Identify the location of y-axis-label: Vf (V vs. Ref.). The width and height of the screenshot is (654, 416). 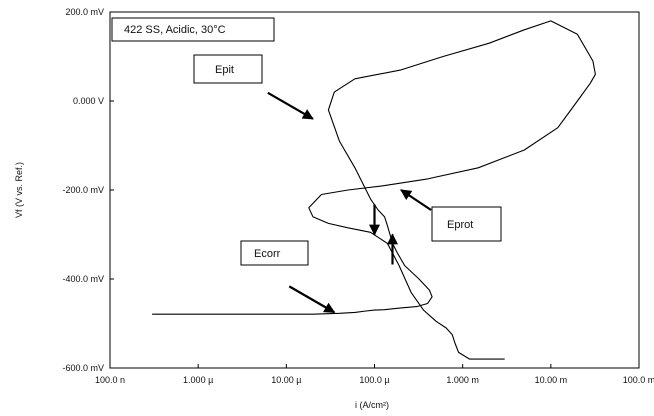
(19, 190).